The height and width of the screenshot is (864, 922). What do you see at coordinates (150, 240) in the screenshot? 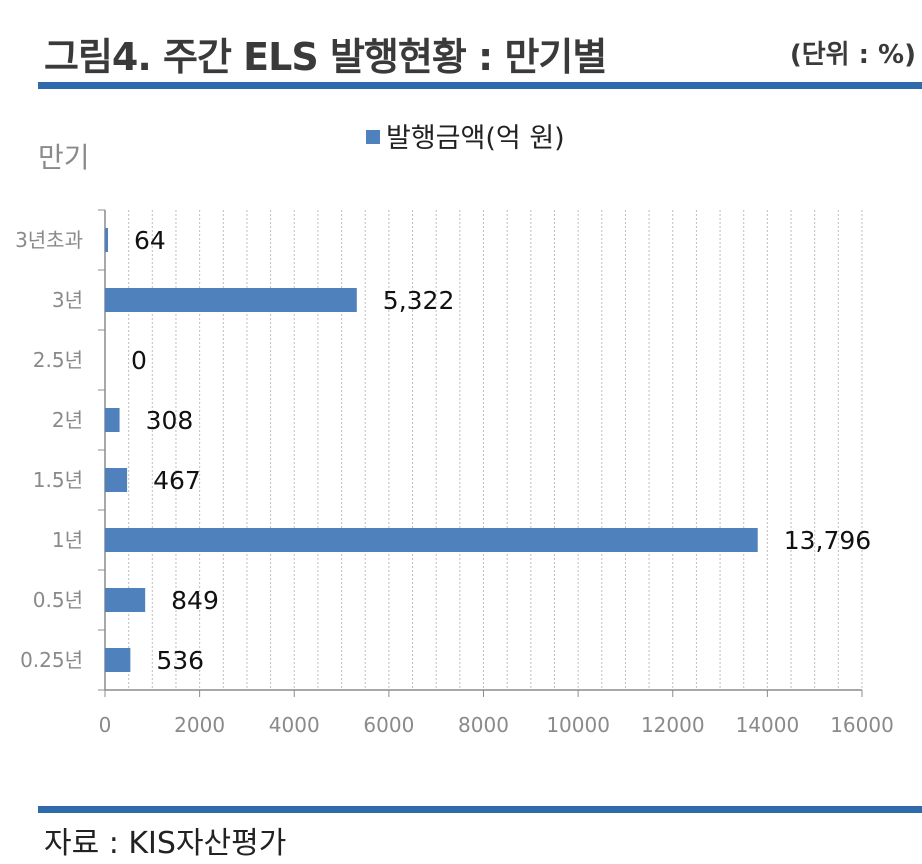
I see `data-label: 64` at bounding box center [150, 240].